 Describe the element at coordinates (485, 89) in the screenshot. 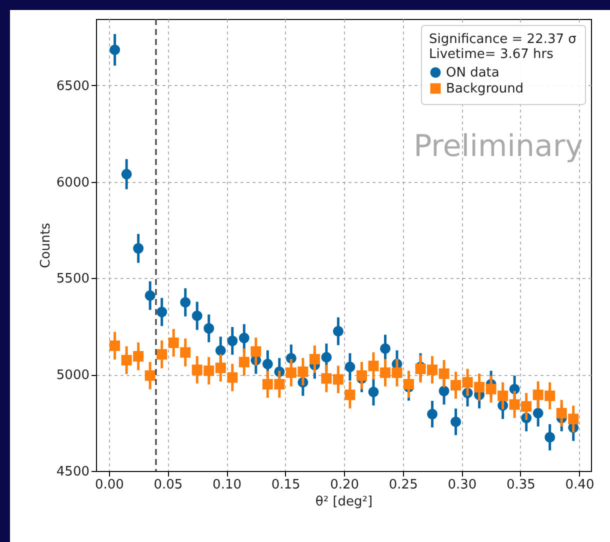

I see `legend-label: Background` at that location.